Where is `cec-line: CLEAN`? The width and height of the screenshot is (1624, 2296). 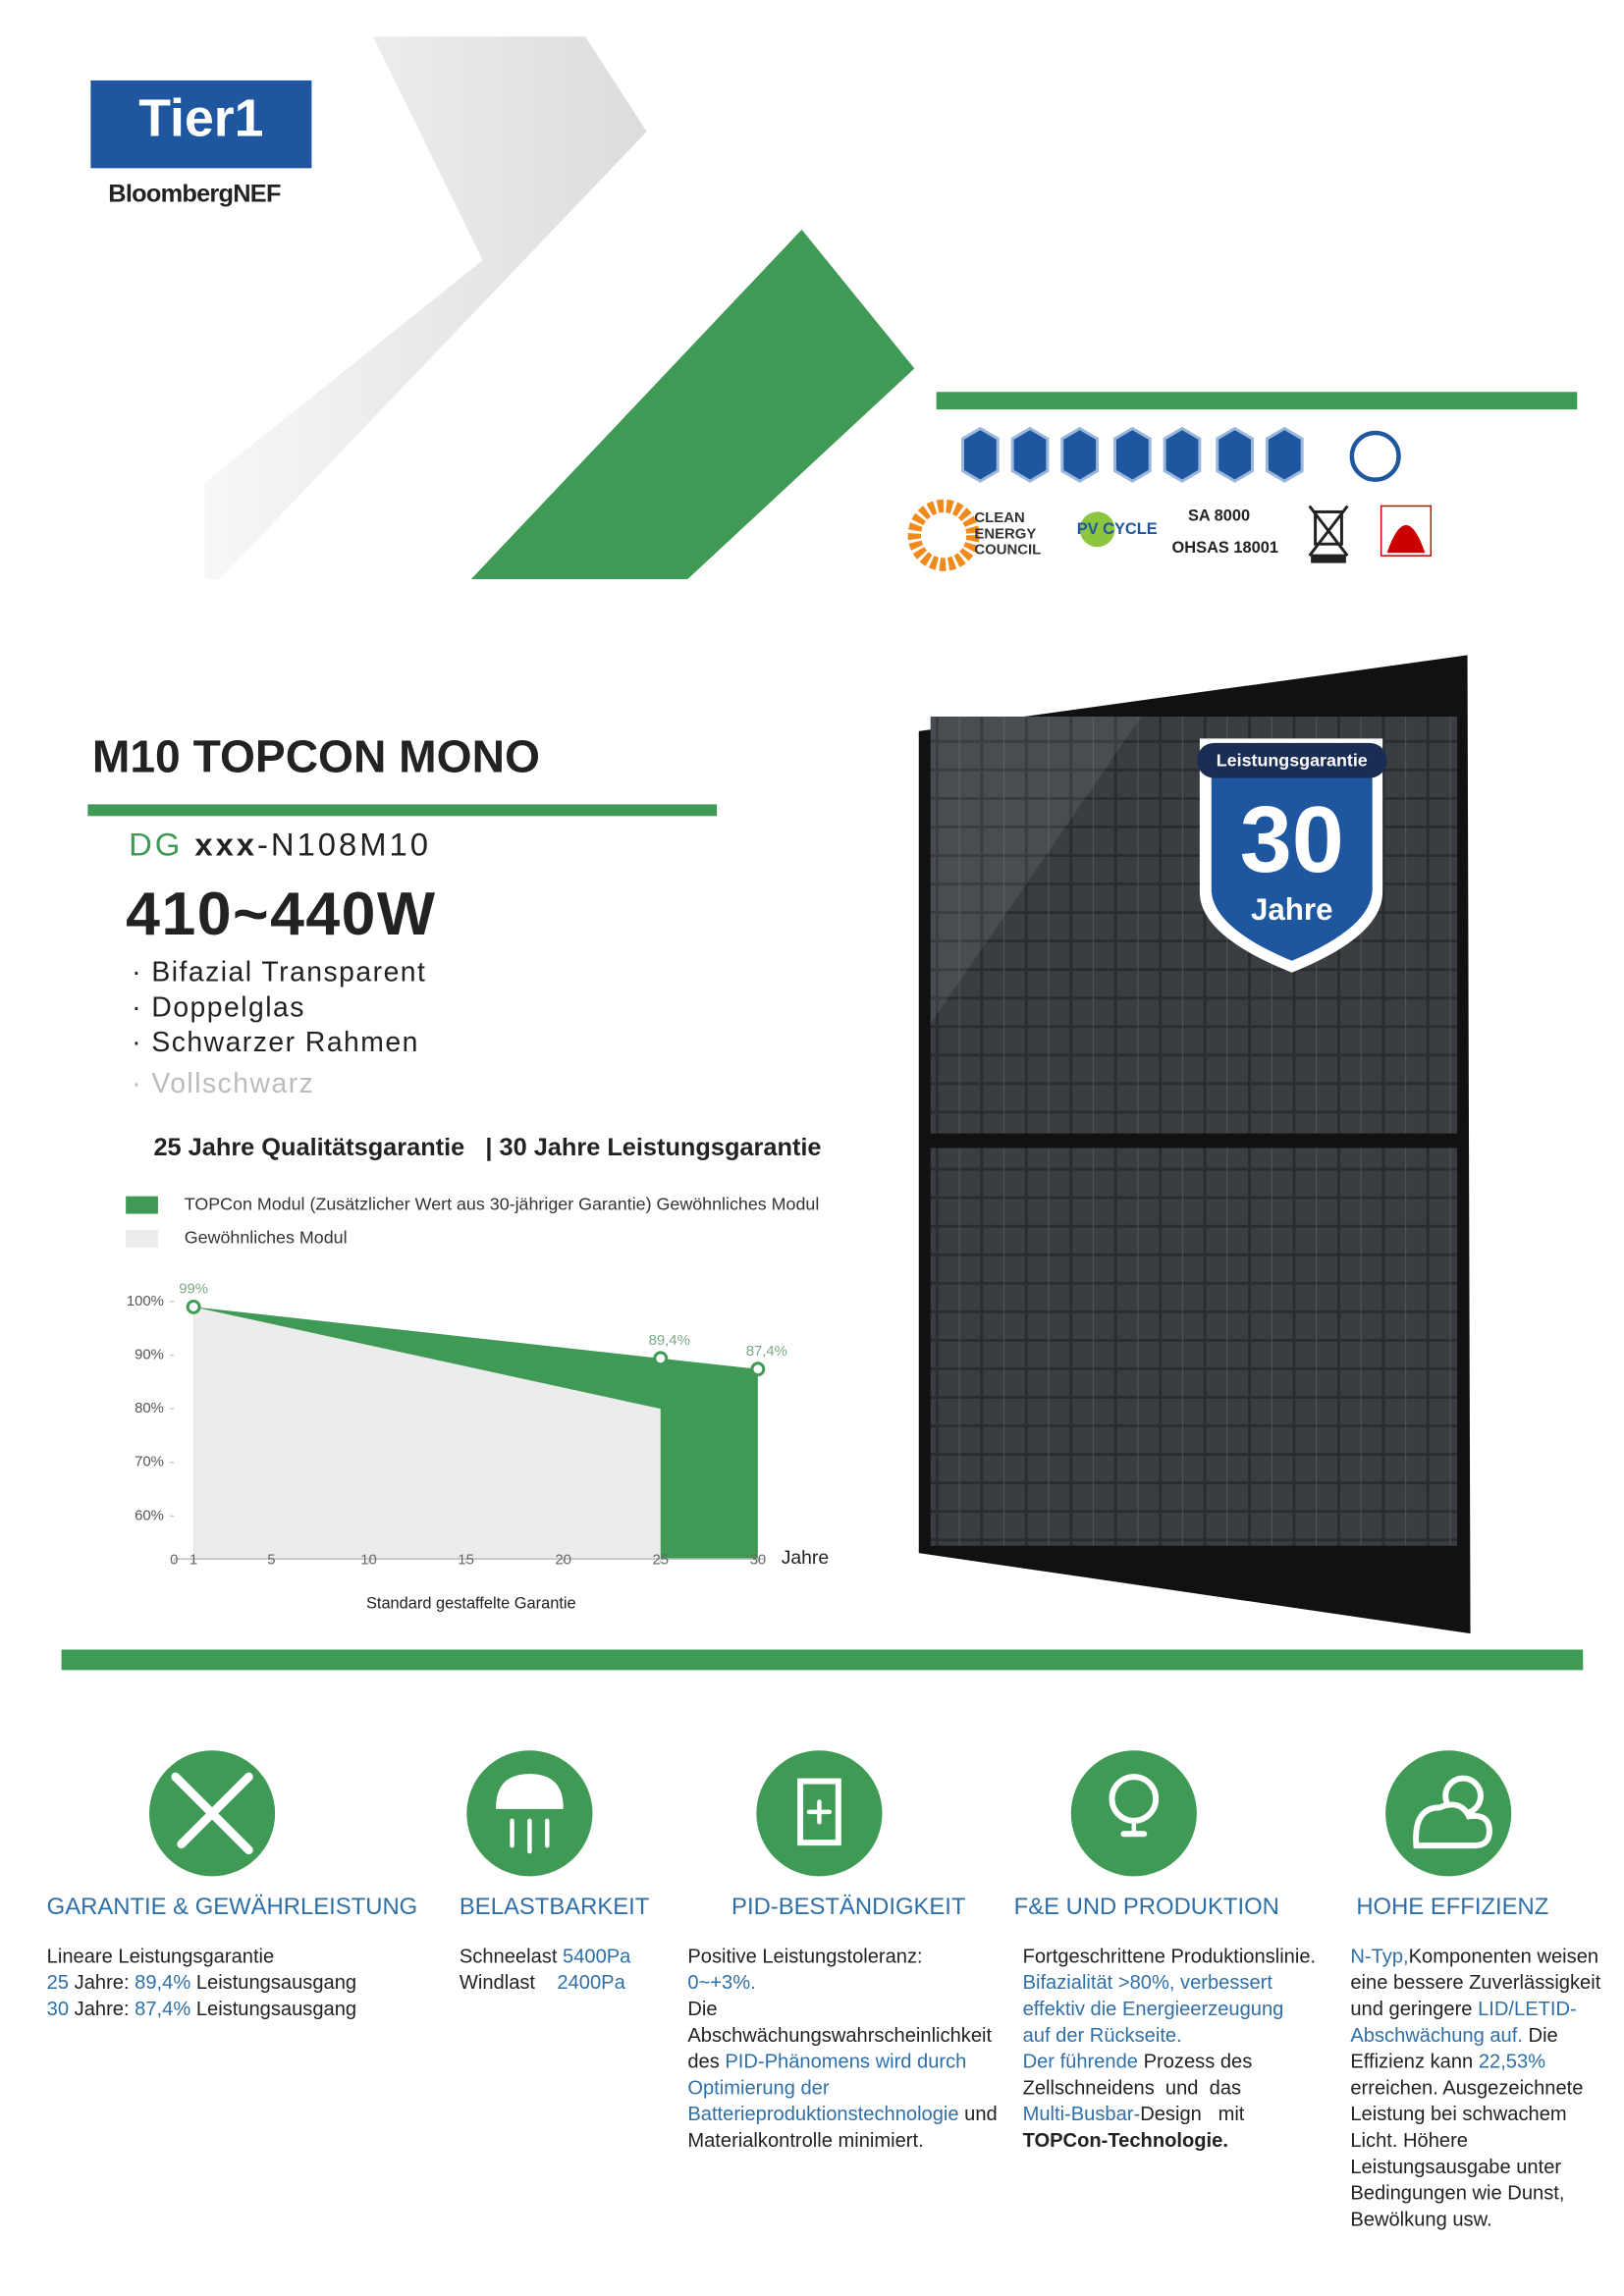 cec-line: CLEAN is located at coordinates (999, 518).